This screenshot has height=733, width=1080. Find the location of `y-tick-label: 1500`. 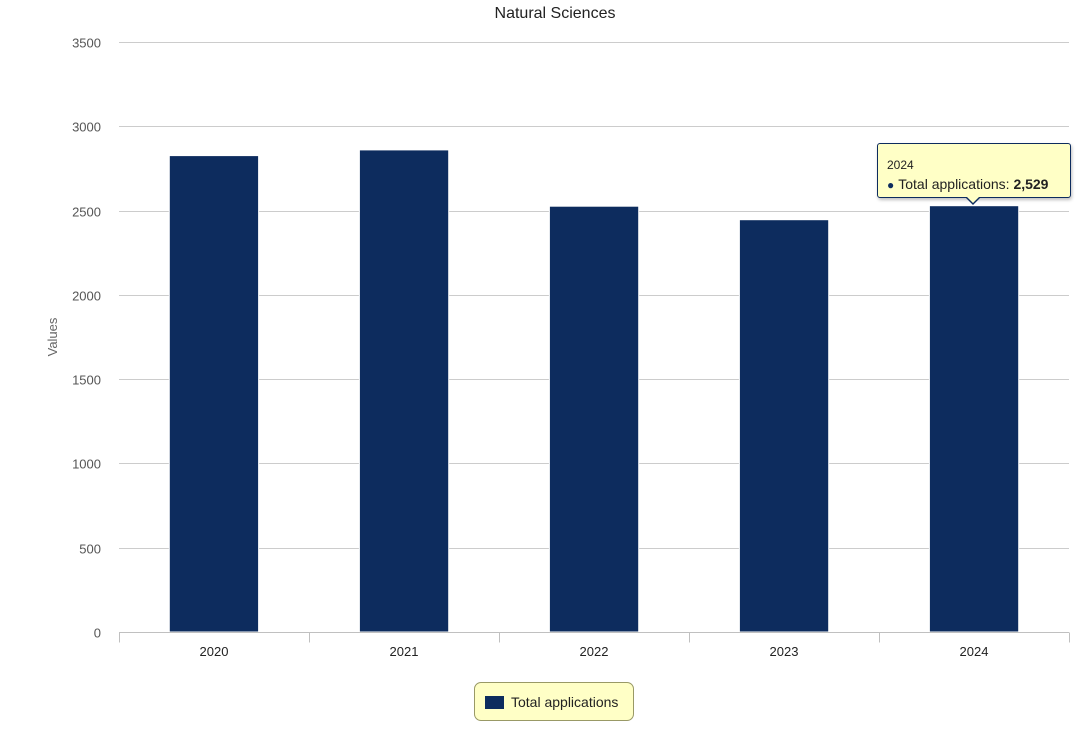

y-tick-label: 1500 is located at coordinates (86, 380).